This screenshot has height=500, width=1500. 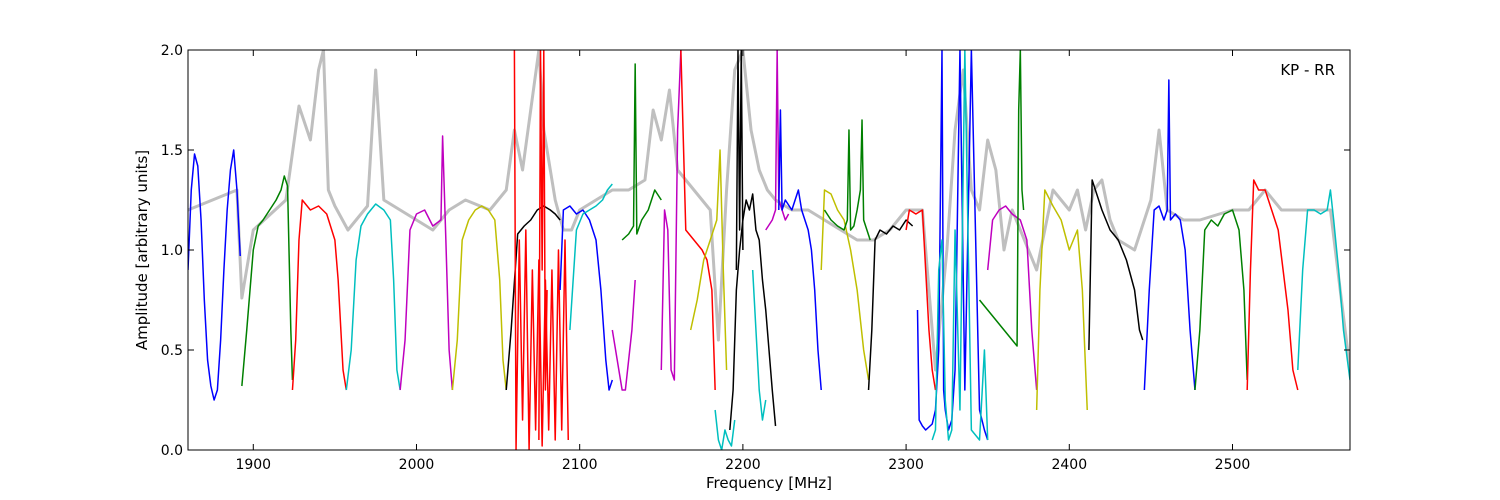 I want to click on x-tick-label: 1900, so click(x=253, y=465).